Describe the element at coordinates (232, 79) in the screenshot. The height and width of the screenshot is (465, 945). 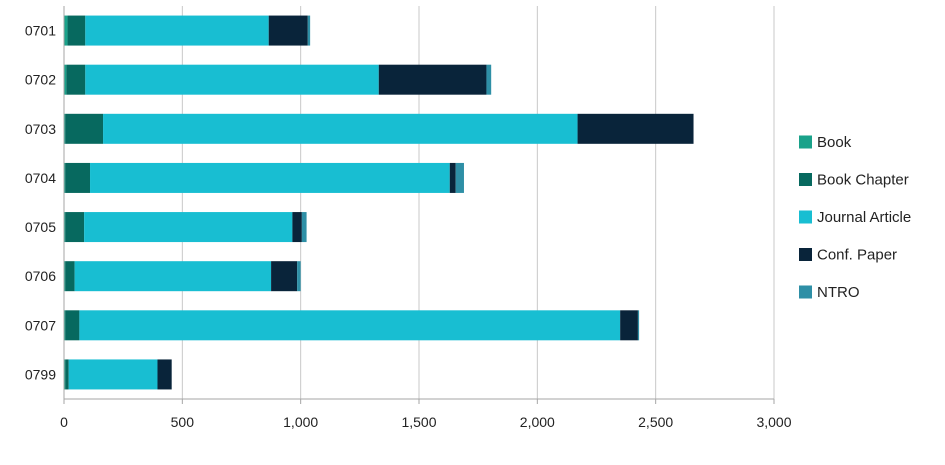
I see `bar-segment-0702-journal-article` at that location.